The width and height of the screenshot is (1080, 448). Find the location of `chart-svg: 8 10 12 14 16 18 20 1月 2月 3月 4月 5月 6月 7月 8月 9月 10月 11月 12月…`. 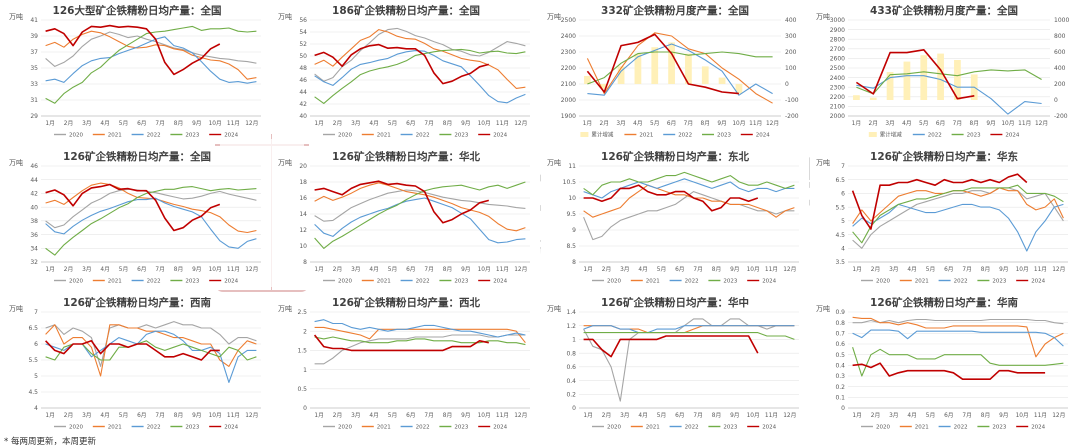

chart-svg: 8 10 12 14 16 18 20 1月 2月 3月 4月 5月 6月 7月 8月 9月 10月 11月 12月… is located at coordinates (414, 224).